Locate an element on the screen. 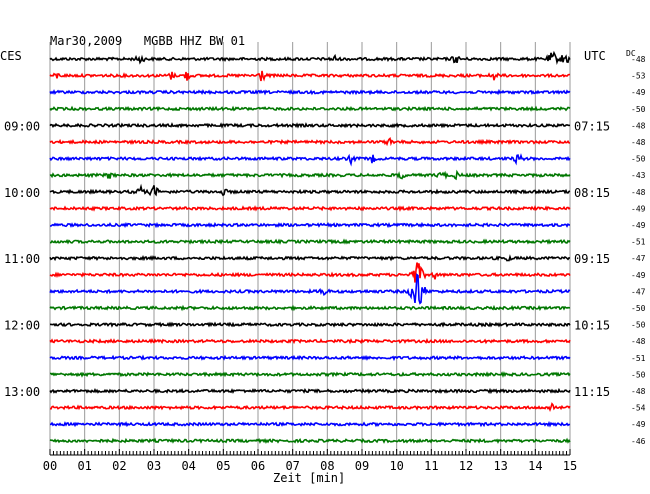 This screenshot has height=494, width=650. x-tick-label: 08 is located at coordinates (327, 466).